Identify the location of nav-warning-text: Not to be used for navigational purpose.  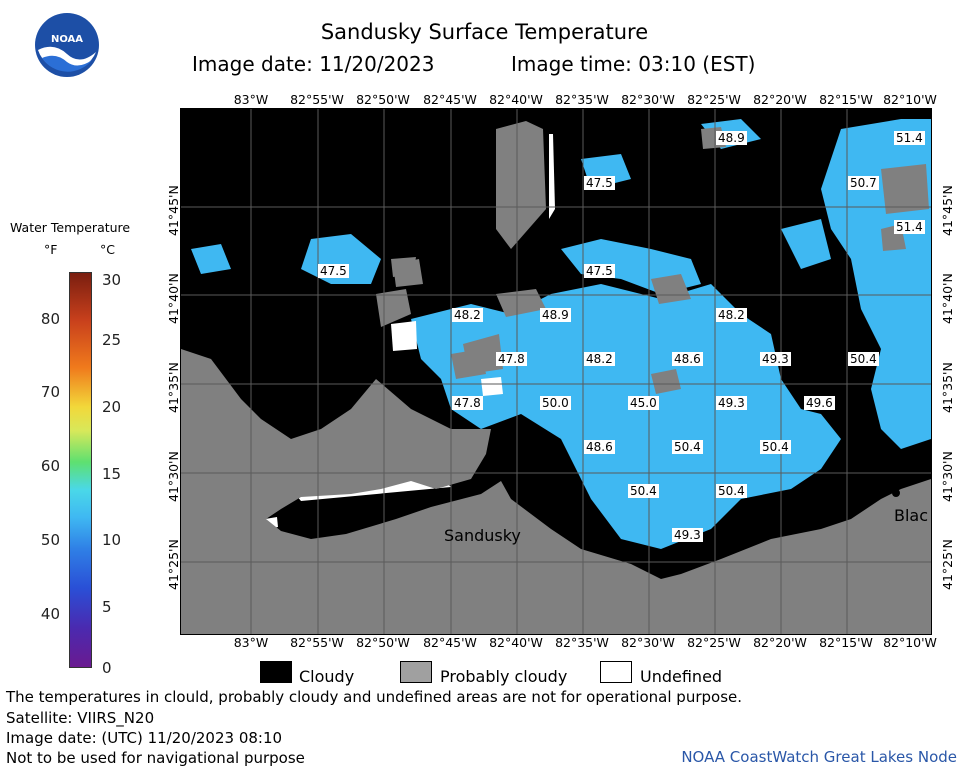
(155, 758).